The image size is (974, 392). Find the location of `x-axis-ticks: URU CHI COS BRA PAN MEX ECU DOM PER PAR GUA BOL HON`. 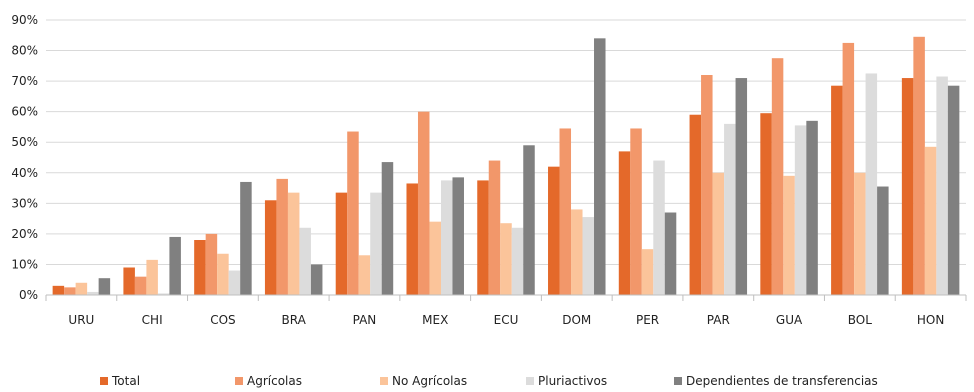

x-axis-ticks: URU CHI COS BRA PAN MEX ECU DOM PER PAR GUA BOL HON is located at coordinates (506, 320).